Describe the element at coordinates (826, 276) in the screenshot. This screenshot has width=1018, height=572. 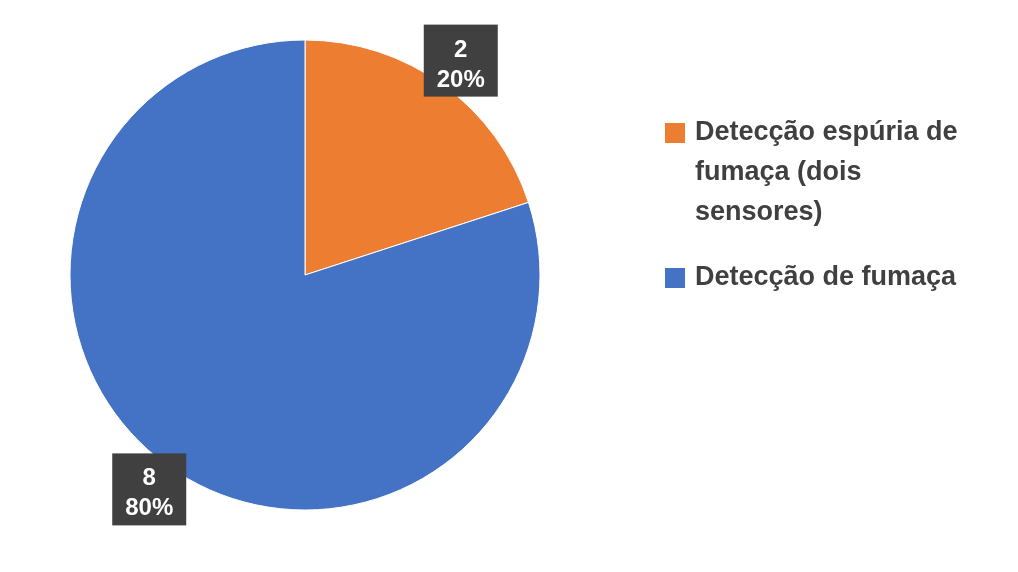
I see `legend-label: Detecção de fumaça` at that location.